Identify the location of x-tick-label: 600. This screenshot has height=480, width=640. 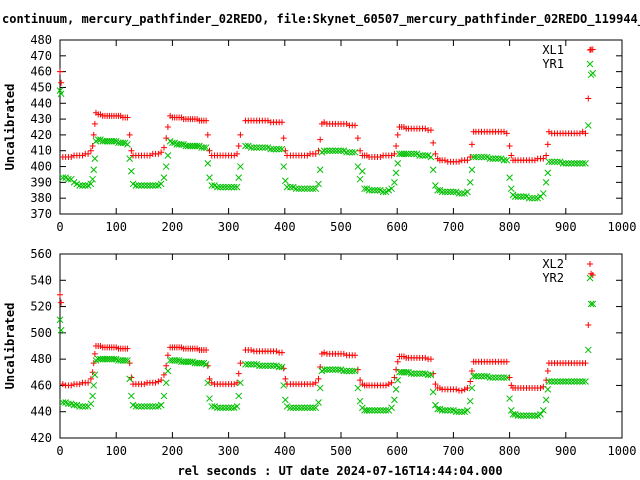
(397, 451).